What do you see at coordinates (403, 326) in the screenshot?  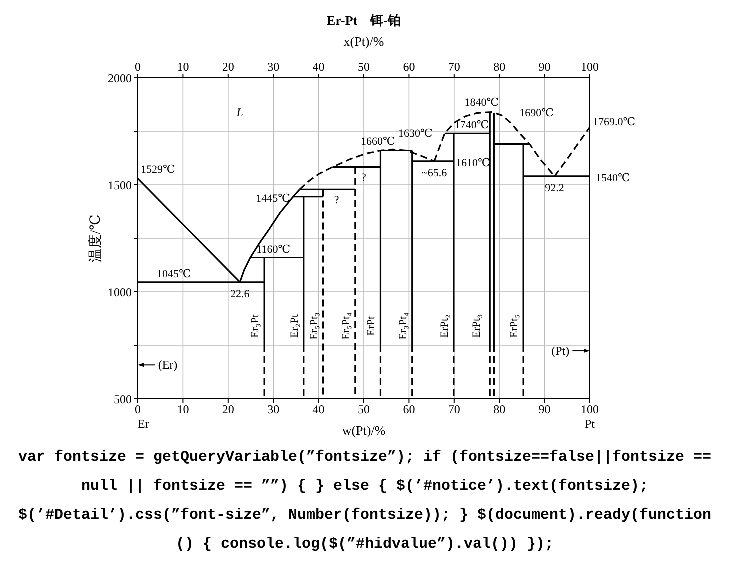 I see `annotation: Er₃Pt₄` at bounding box center [403, 326].